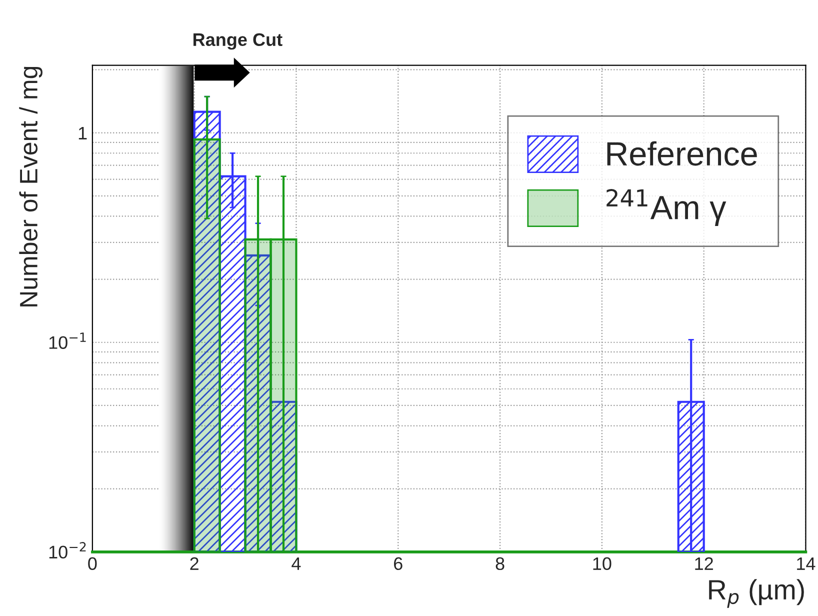 The height and width of the screenshot is (616, 818). I want to click on x-tick-label: 12, so click(704, 563).